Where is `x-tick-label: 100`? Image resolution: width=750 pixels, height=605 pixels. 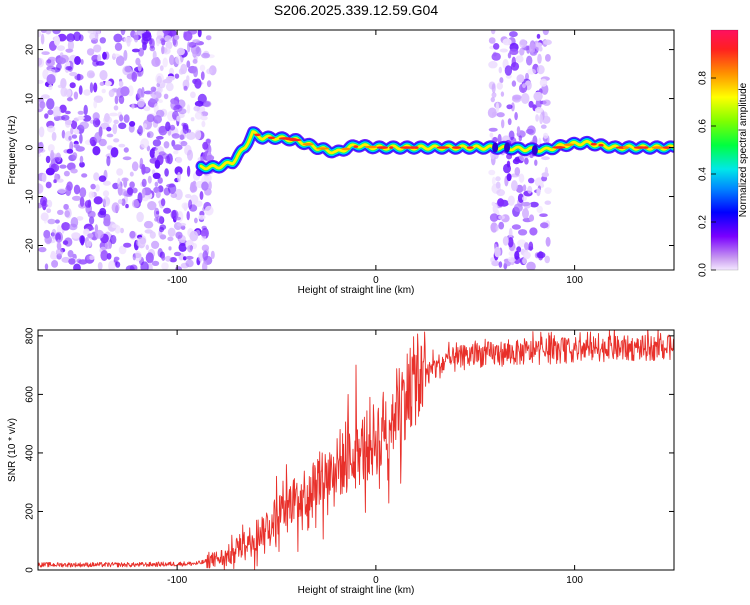 x-tick-label: 100 is located at coordinates (574, 580).